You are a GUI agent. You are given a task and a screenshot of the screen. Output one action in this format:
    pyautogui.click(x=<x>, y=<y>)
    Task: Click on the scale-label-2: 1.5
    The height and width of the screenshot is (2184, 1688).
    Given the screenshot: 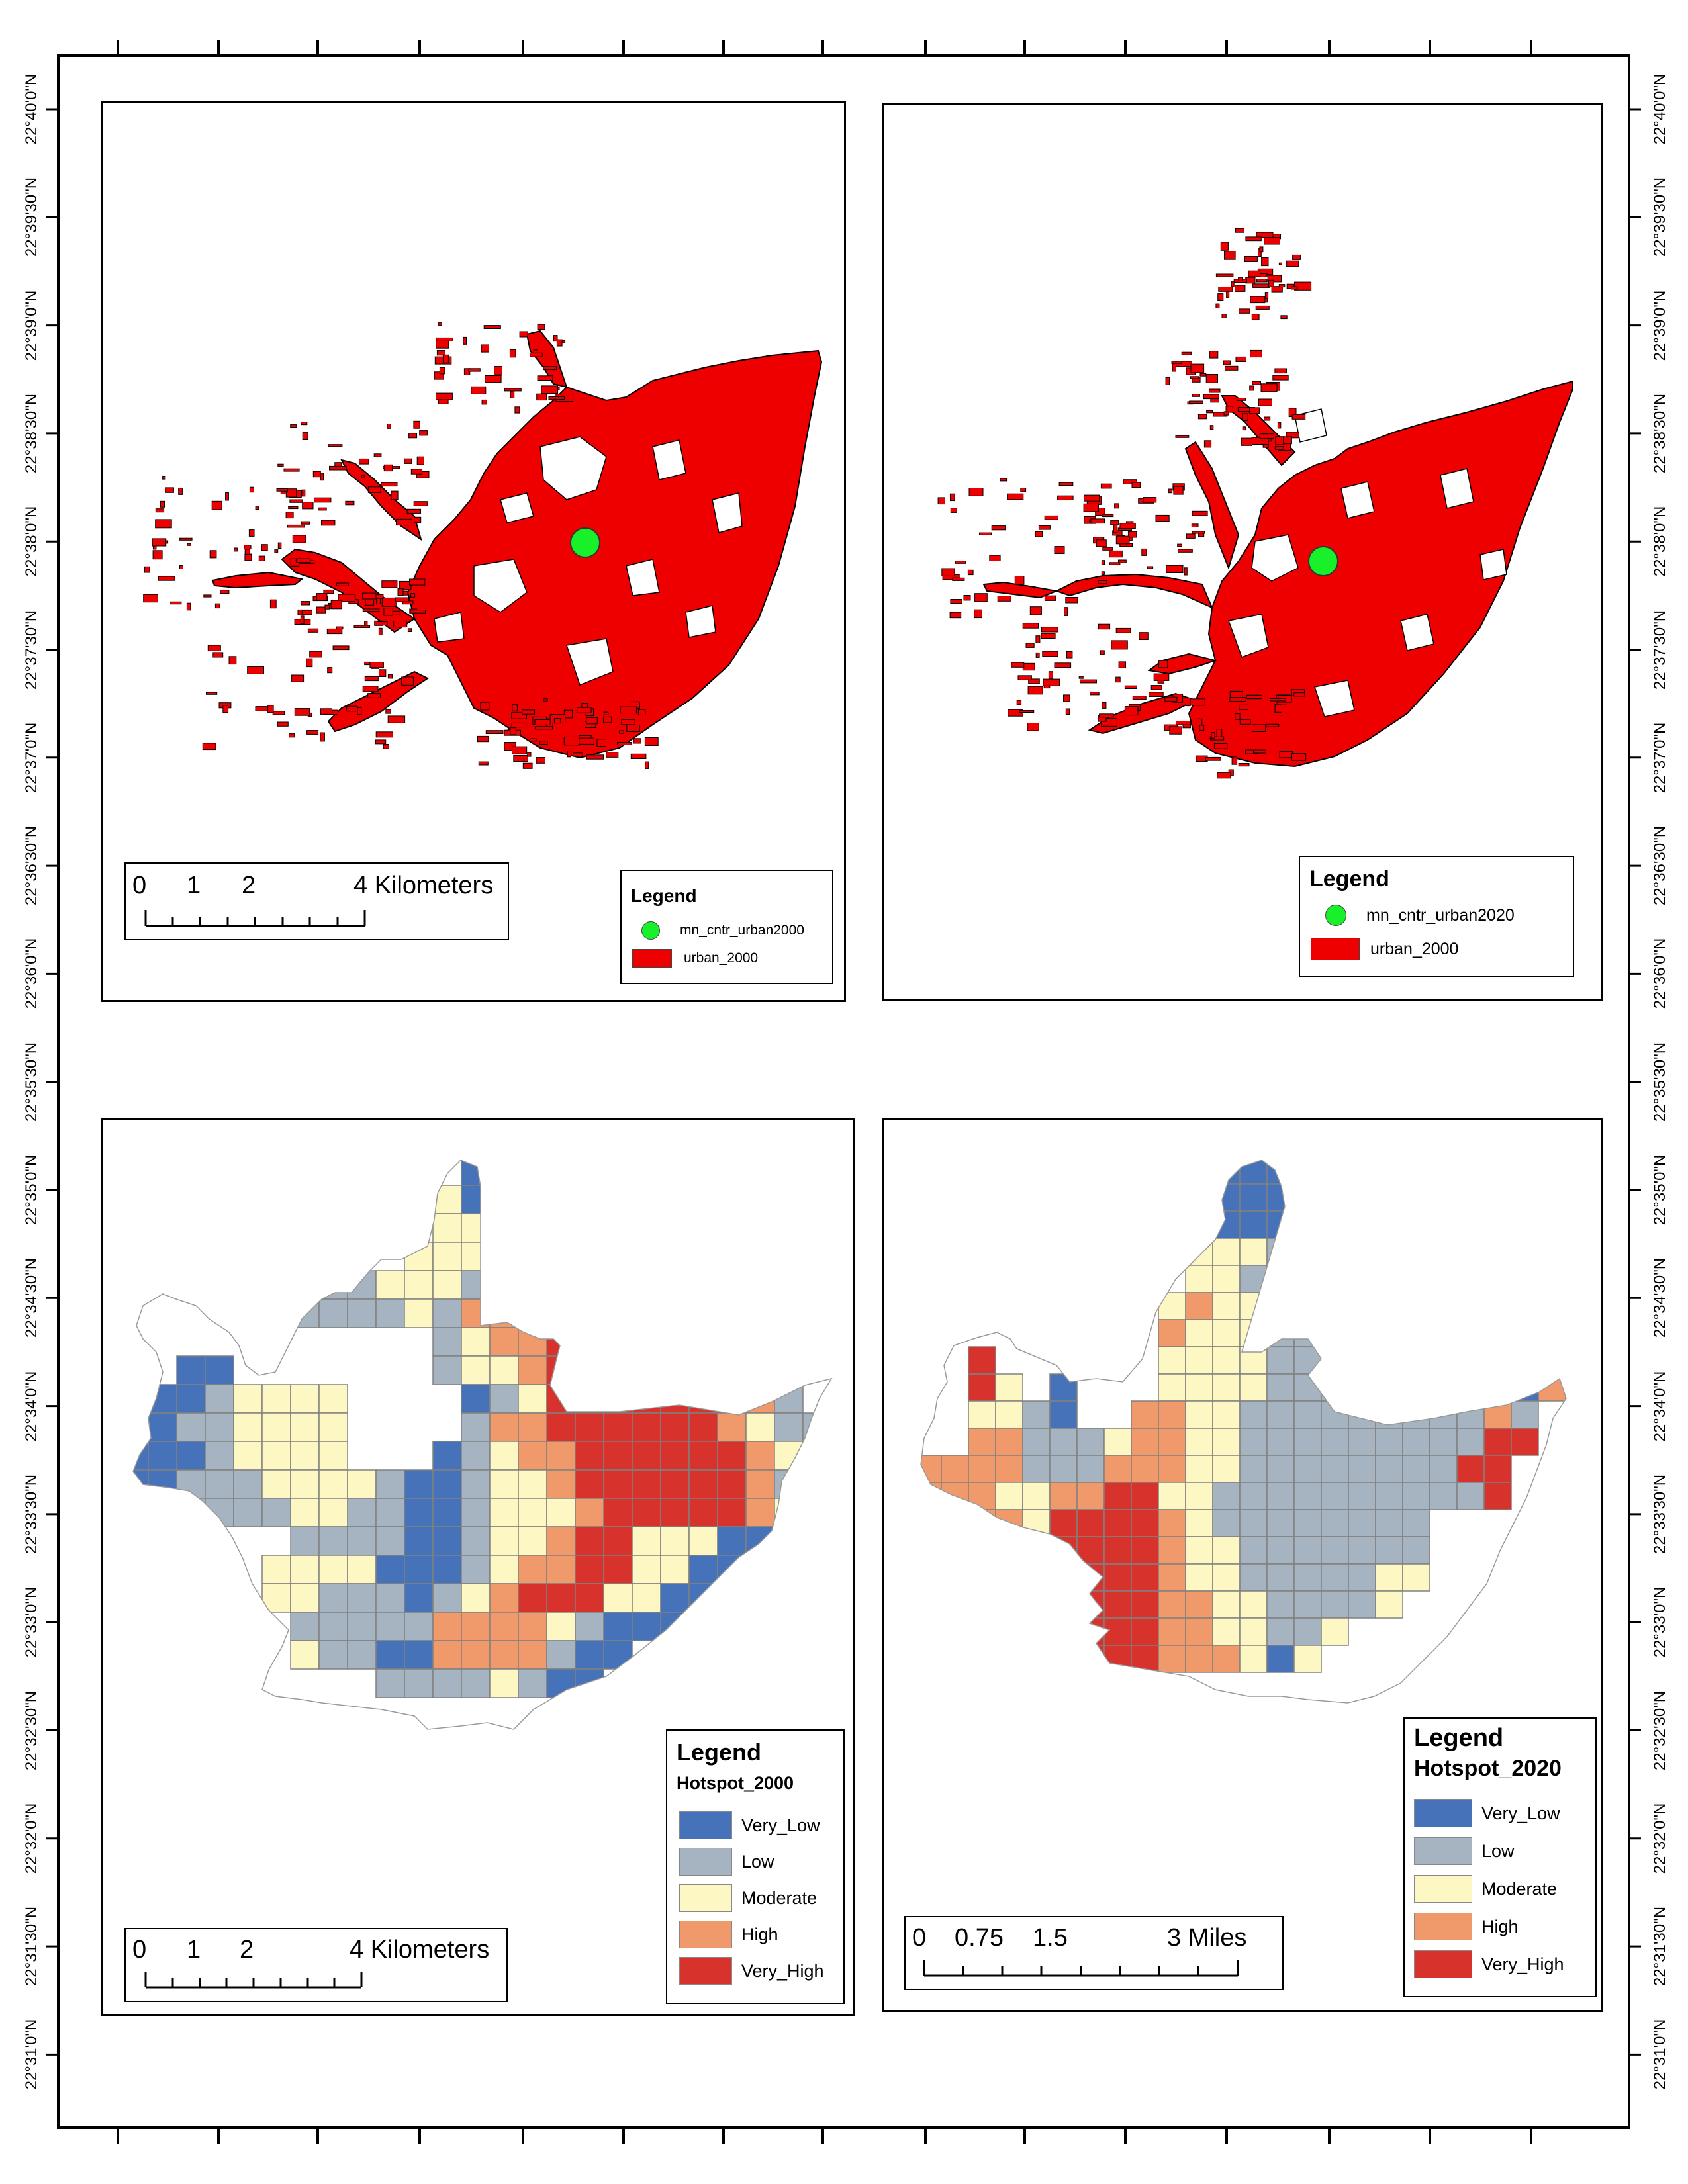 What is the action you would take?
    pyautogui.click(x=1050, y=1938)
    